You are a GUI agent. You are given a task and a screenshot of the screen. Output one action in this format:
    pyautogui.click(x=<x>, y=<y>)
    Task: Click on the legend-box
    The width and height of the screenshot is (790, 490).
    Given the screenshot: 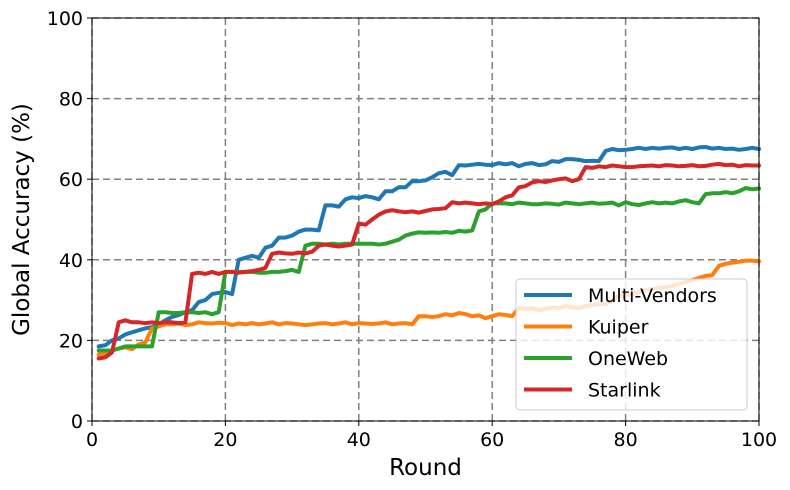 What is the action you would take?
    pyautogui.click(x=631, y=344)
    